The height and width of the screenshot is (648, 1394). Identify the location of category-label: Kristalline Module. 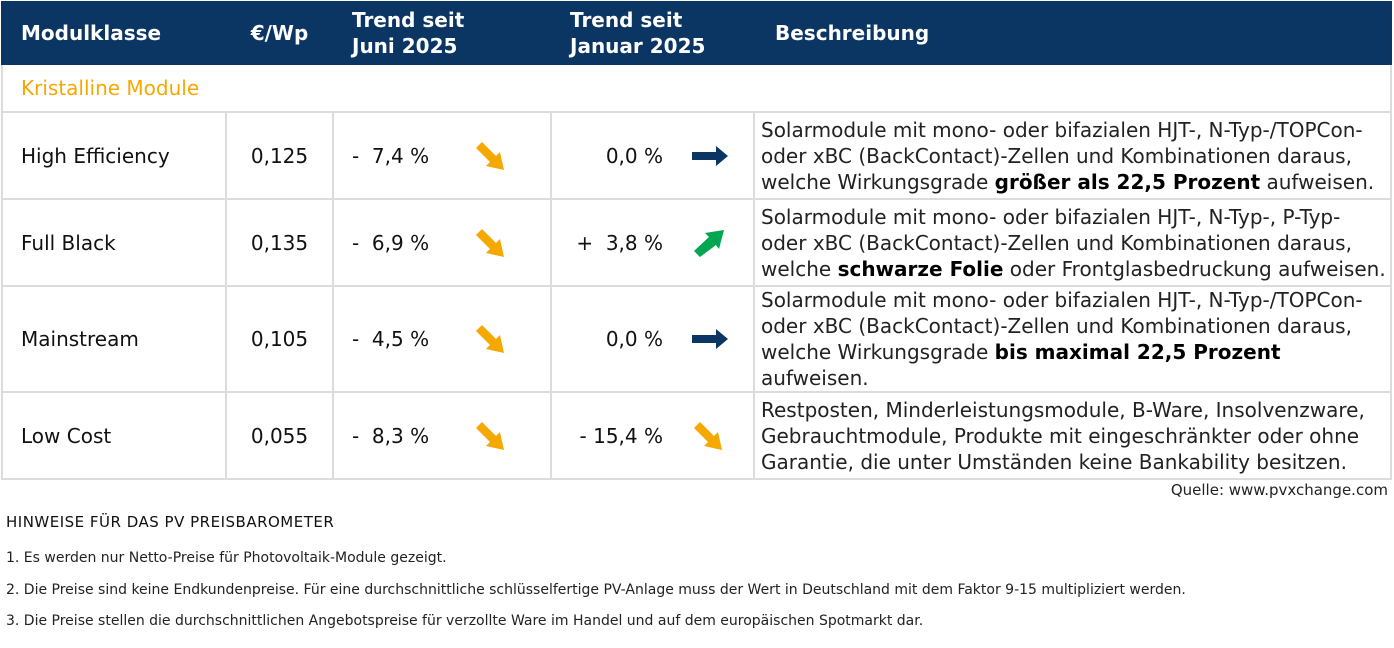
(696, 88).